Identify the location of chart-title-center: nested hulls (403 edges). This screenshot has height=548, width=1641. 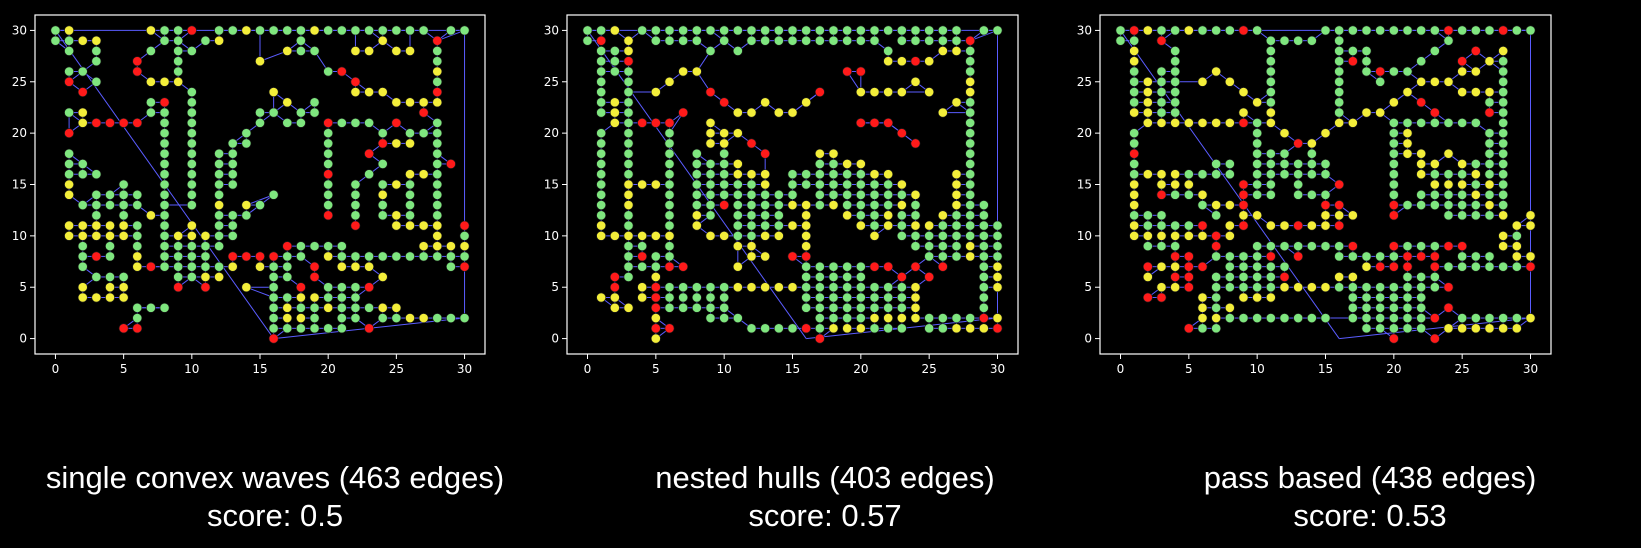
(825, 477).